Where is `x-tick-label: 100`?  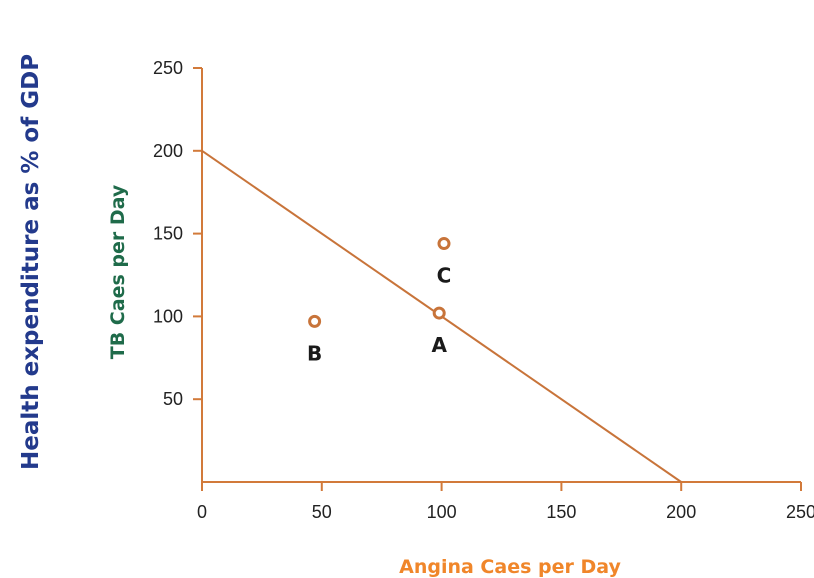
x-tick-label: 100 is located at coordinates (442, 512).